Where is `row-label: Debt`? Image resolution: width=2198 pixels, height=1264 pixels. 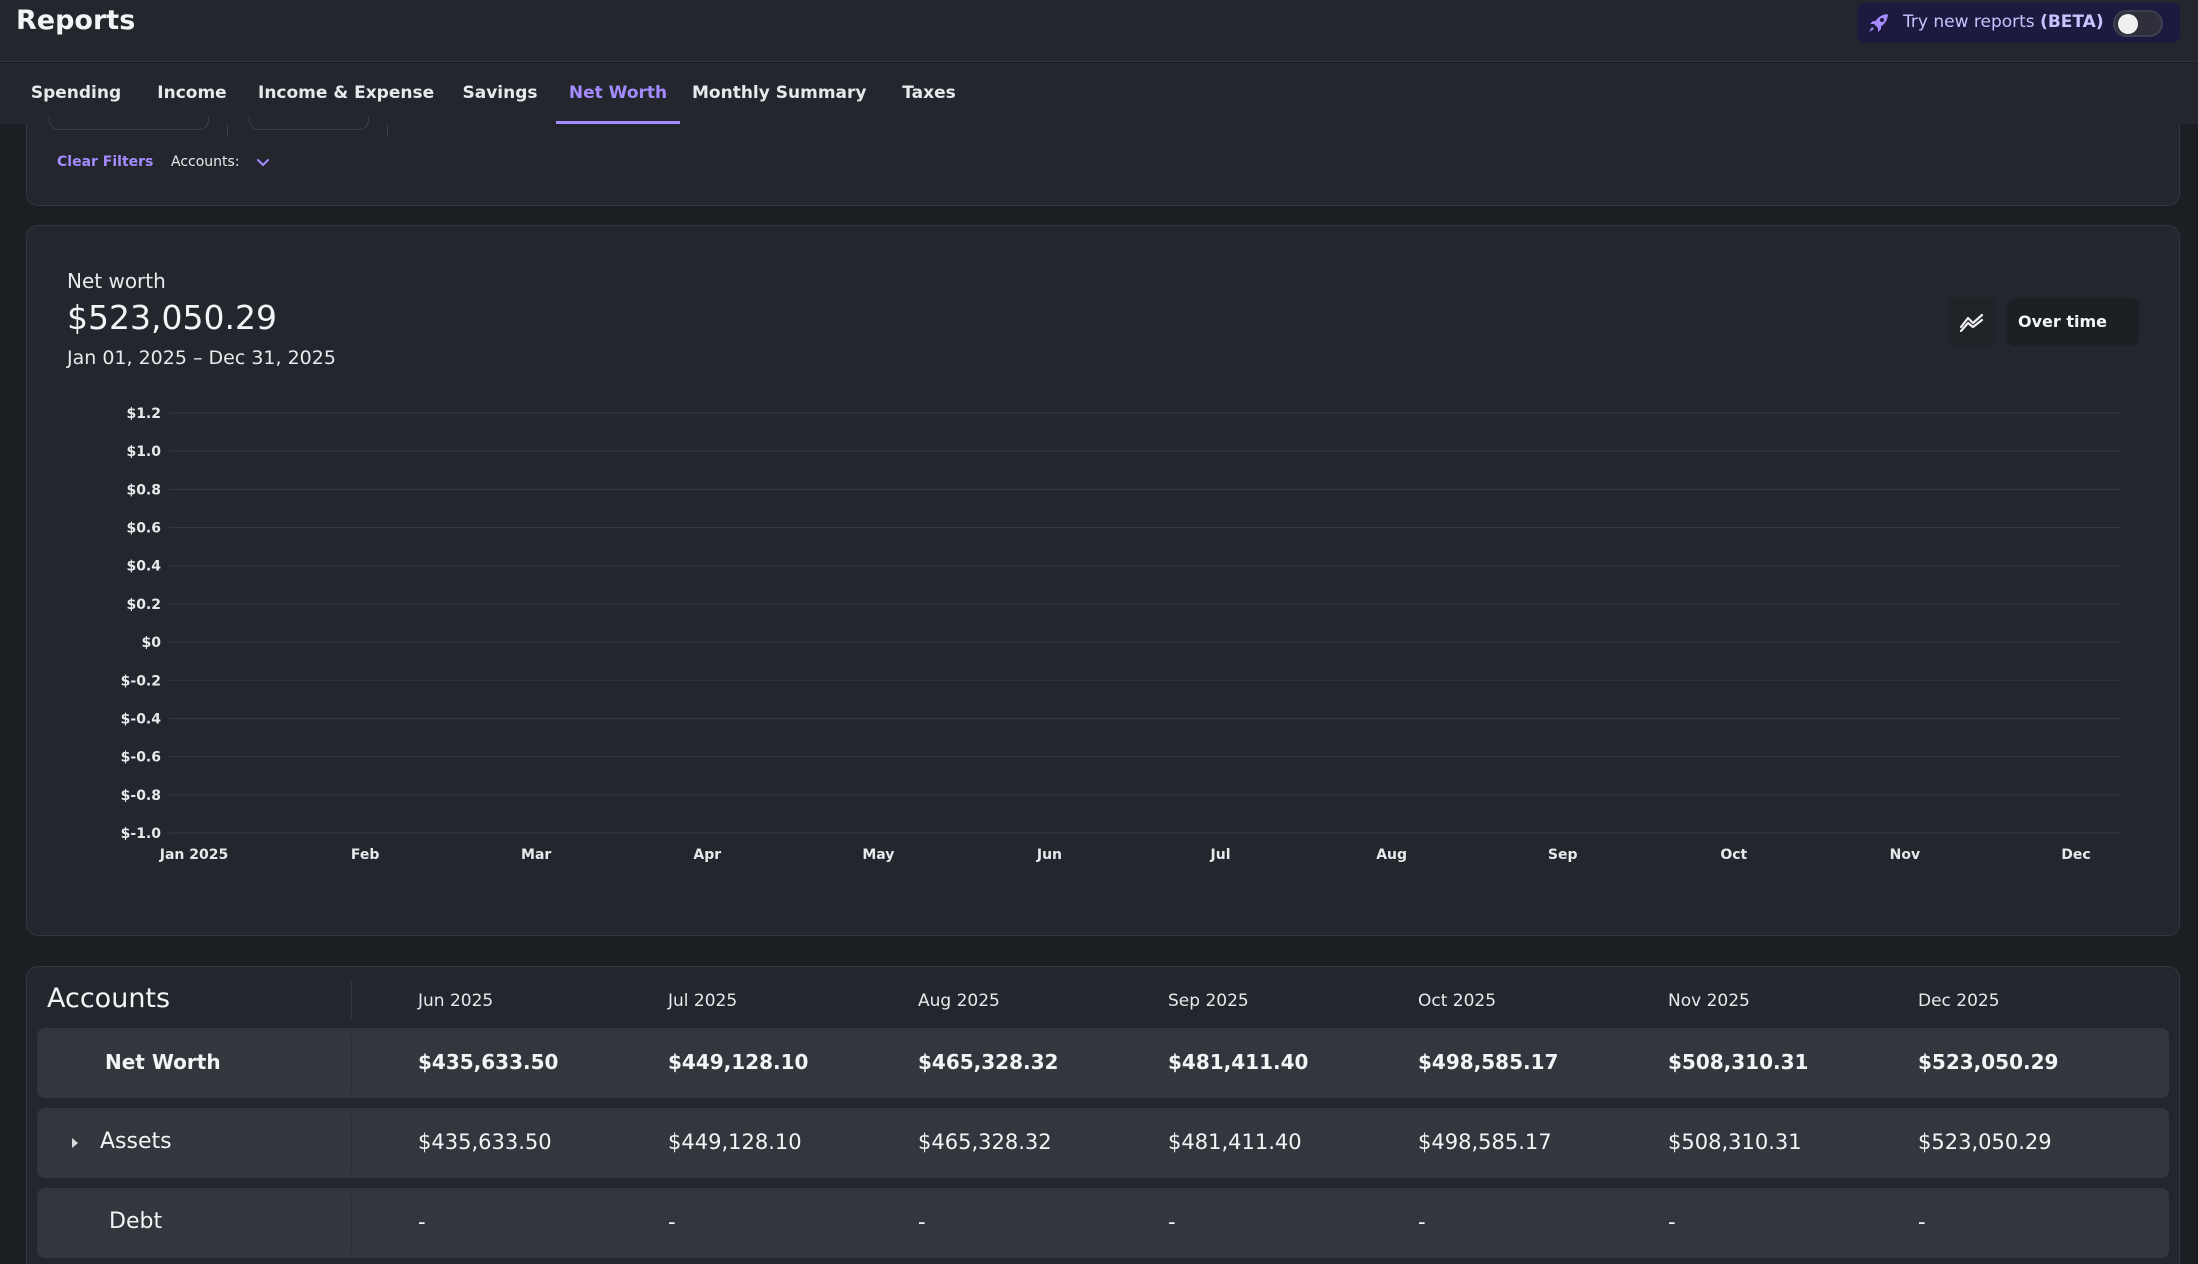 row-label: Debt is located at coordinates (136, 1221).